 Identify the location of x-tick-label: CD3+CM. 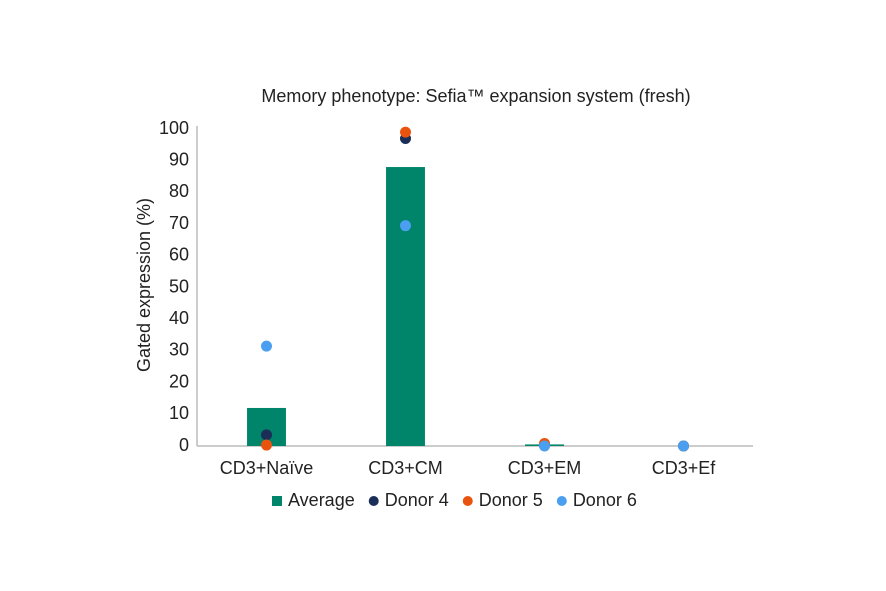
(405, 468).